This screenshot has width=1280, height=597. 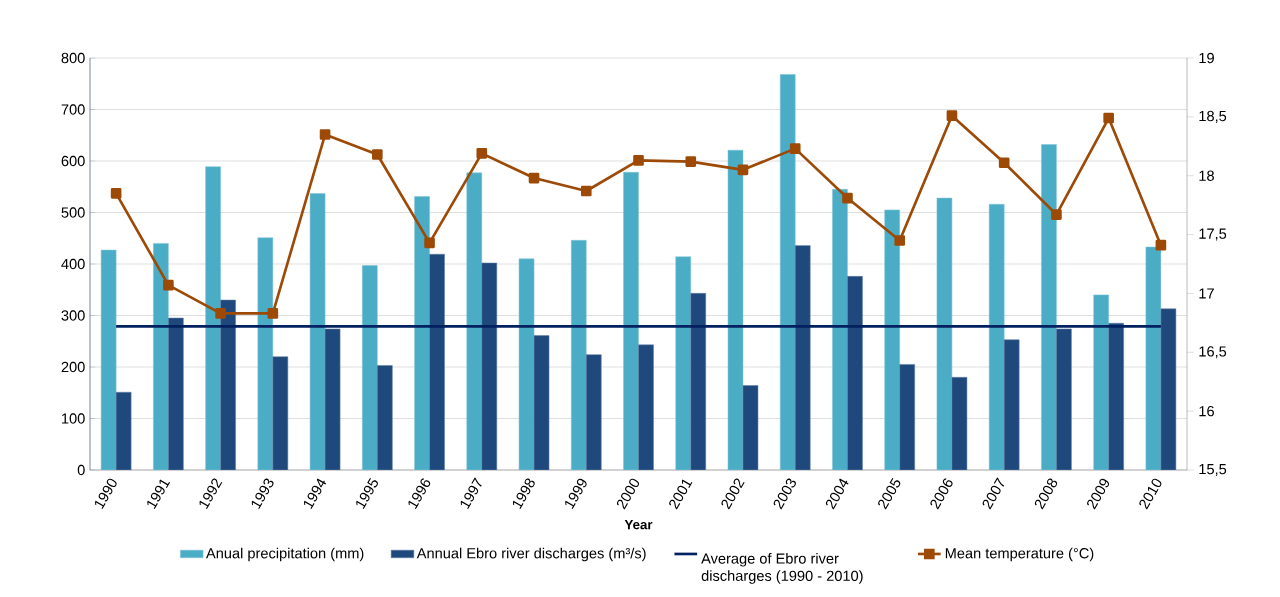 I want to click on legend-label: Annual Ebro river discharges (m³/s), so click(x=531, y=554).